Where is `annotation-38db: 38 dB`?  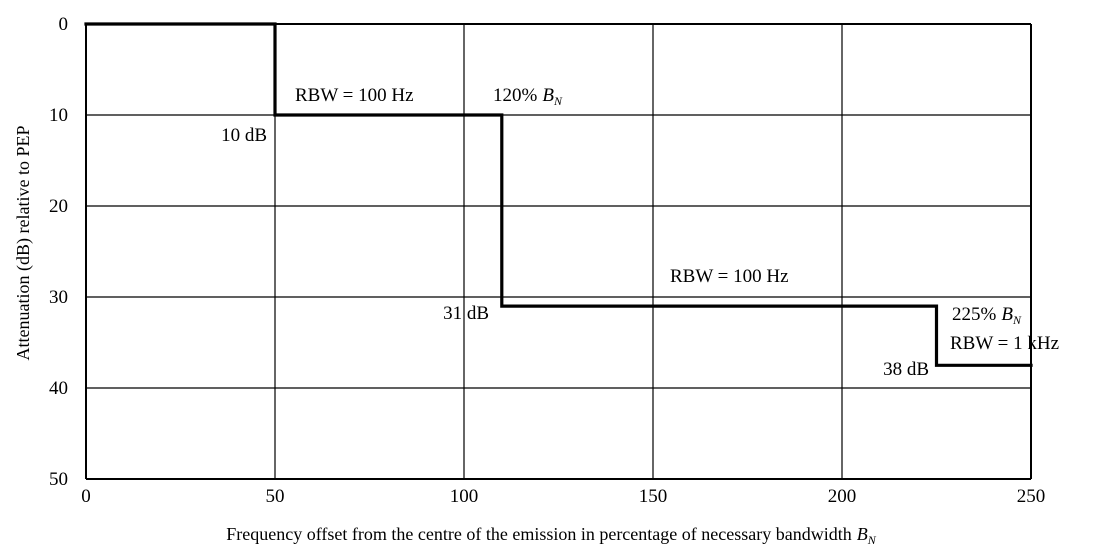
annotation-38db: 38 dB is located at coordinates (906, 369).